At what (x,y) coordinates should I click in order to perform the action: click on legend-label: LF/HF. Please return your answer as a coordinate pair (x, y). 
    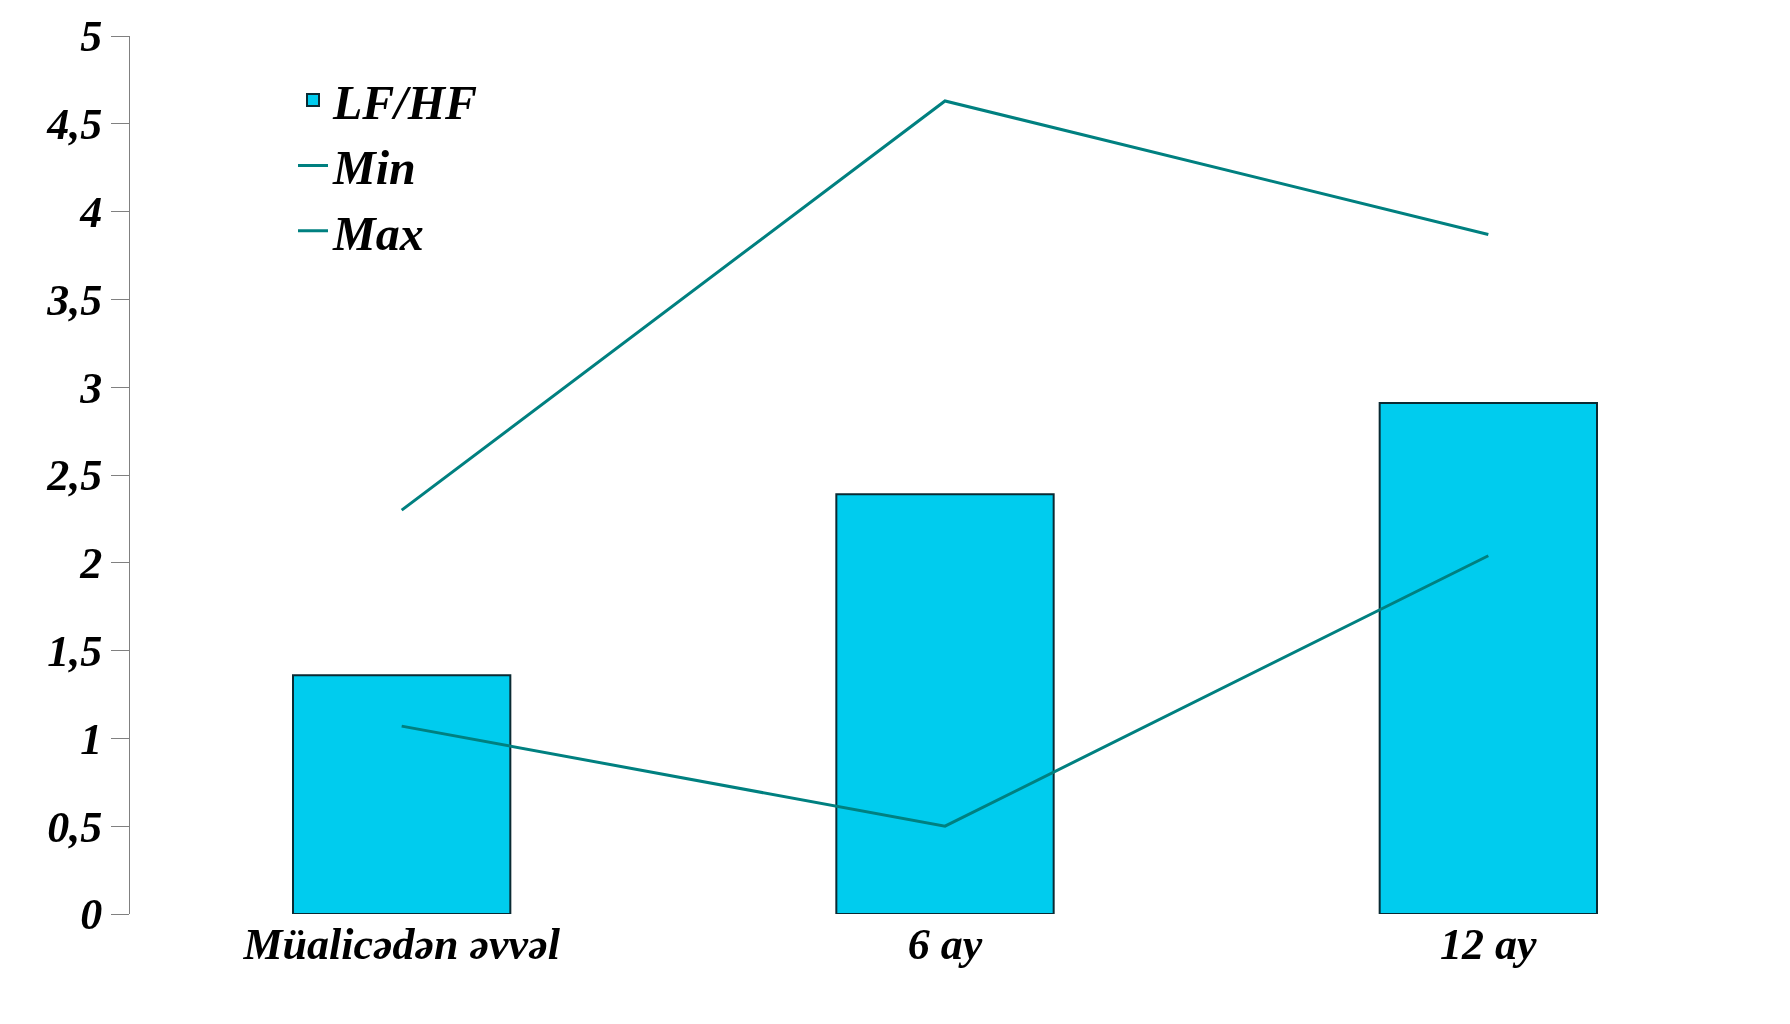
    Looking at the image, I should click on (405, 102).